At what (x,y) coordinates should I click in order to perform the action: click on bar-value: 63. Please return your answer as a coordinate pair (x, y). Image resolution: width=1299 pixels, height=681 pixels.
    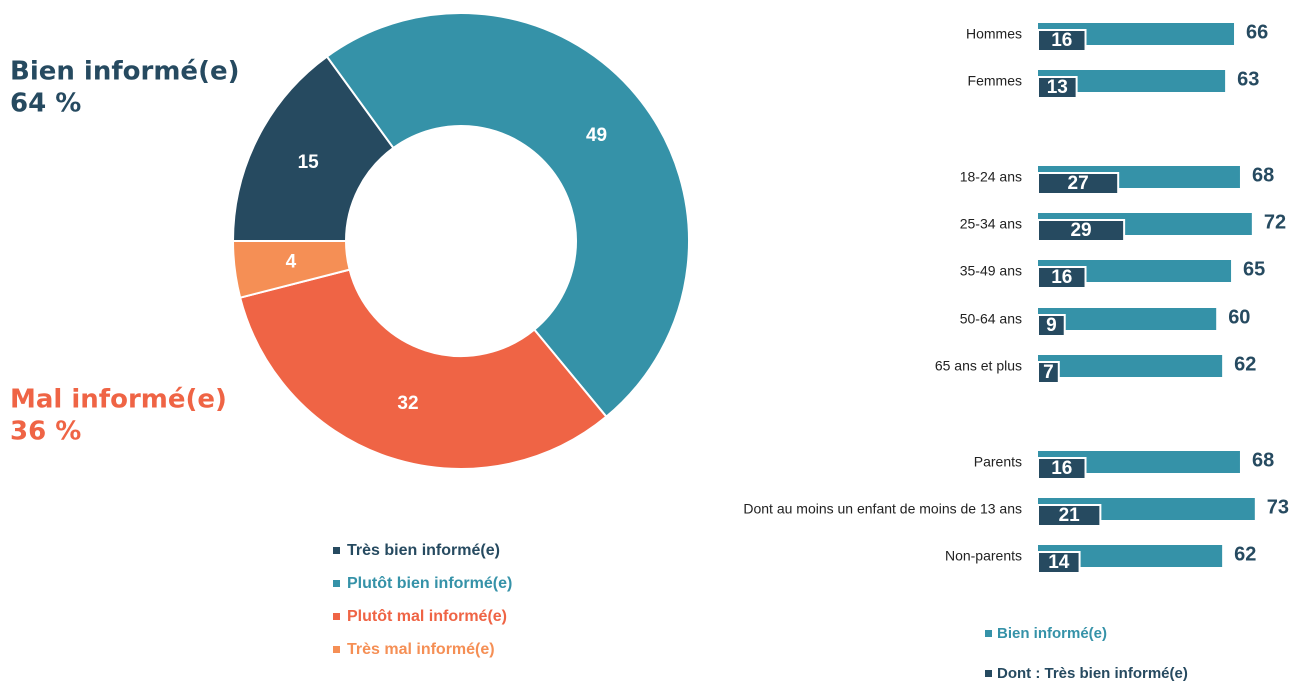
    Looking at the image, I should click on (1248, 79).